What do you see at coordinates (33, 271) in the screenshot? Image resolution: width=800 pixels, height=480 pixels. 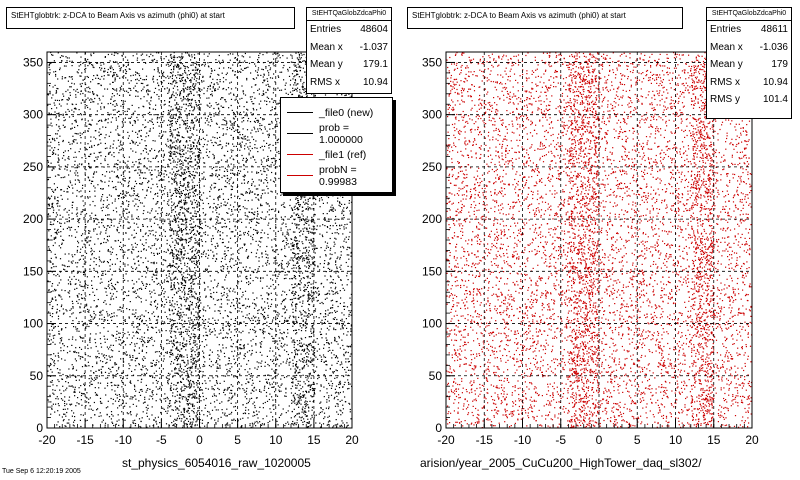 I see `left-y-tick-label: 150` at bounding box center [33, 271].